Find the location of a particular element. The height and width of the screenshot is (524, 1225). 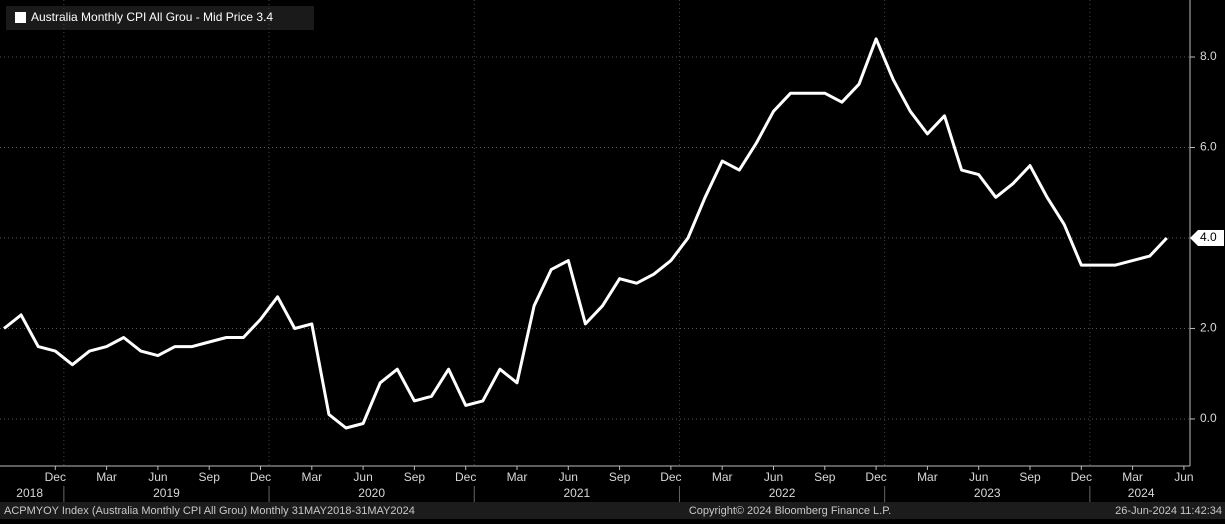

year-label: 2023 is located at coordinates (987, 493).